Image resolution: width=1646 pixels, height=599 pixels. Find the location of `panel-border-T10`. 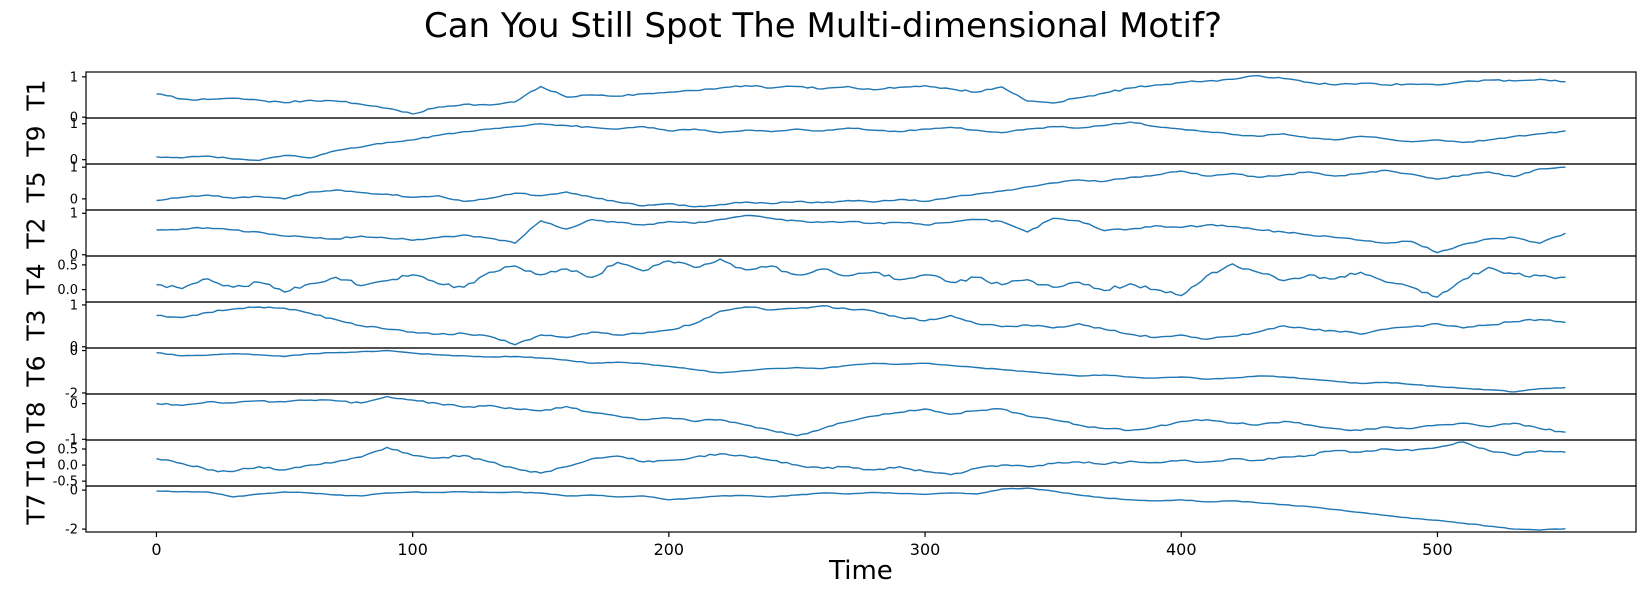

panel-border-T10 is located at coordinates (861, 463).